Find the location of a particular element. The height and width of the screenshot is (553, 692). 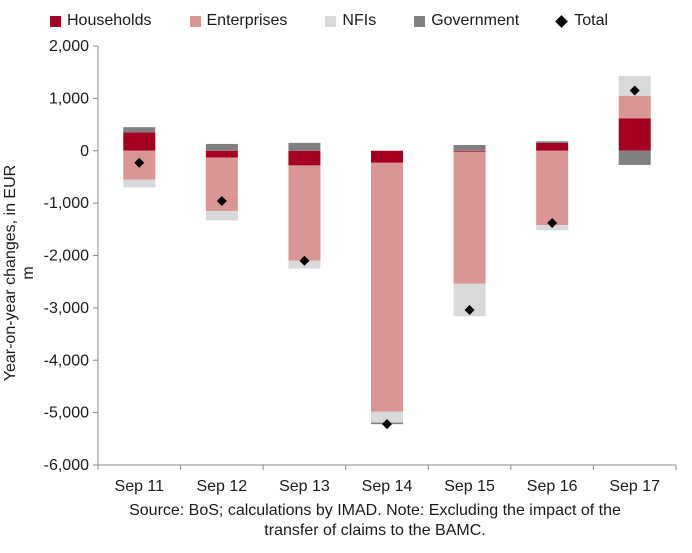

y-tick-label: 0 is located at coordinates (84, 151).